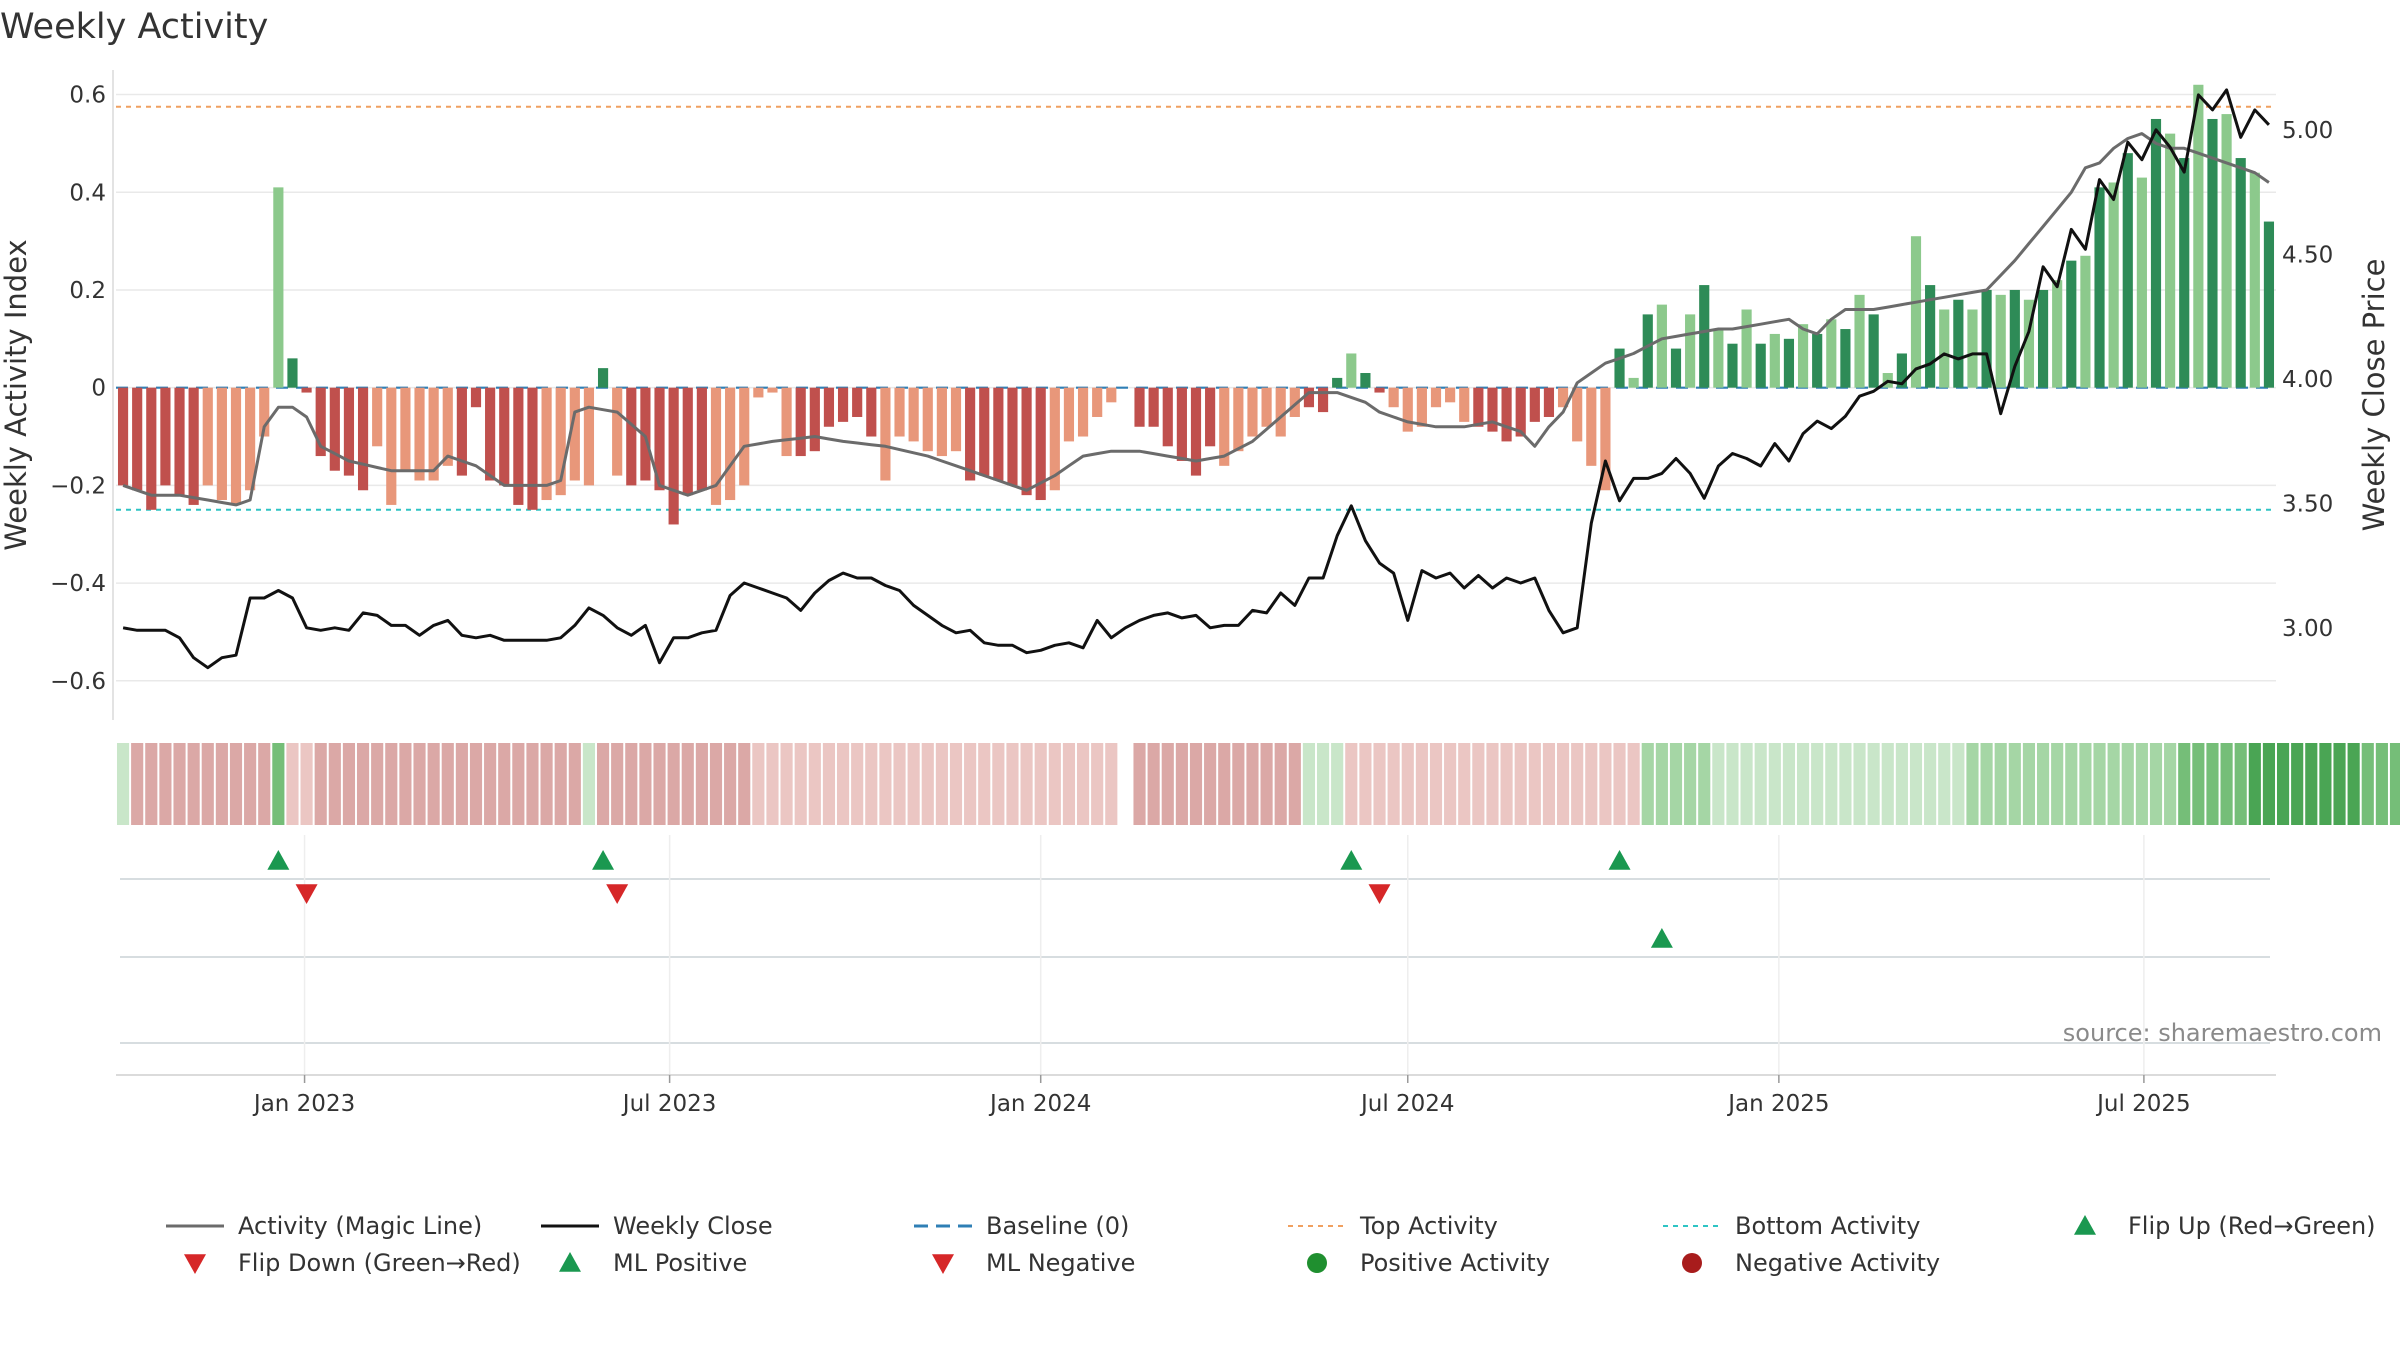 The height and width of the screenshot is (1350, 2400). I want to click on y-axis-label: Weekly Activity Index, so click(16, 394).